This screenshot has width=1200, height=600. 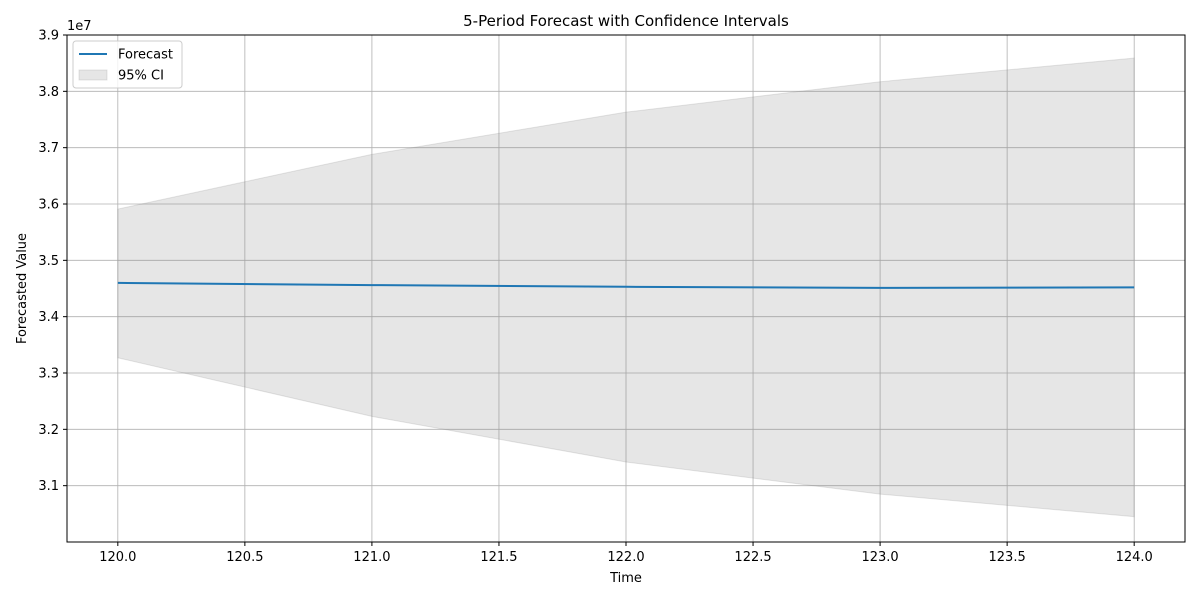 What do you see at coordinates (48, 374) in the screenshot?
I see `y-tick-label: 3.3` at bounding box center [48, 374].